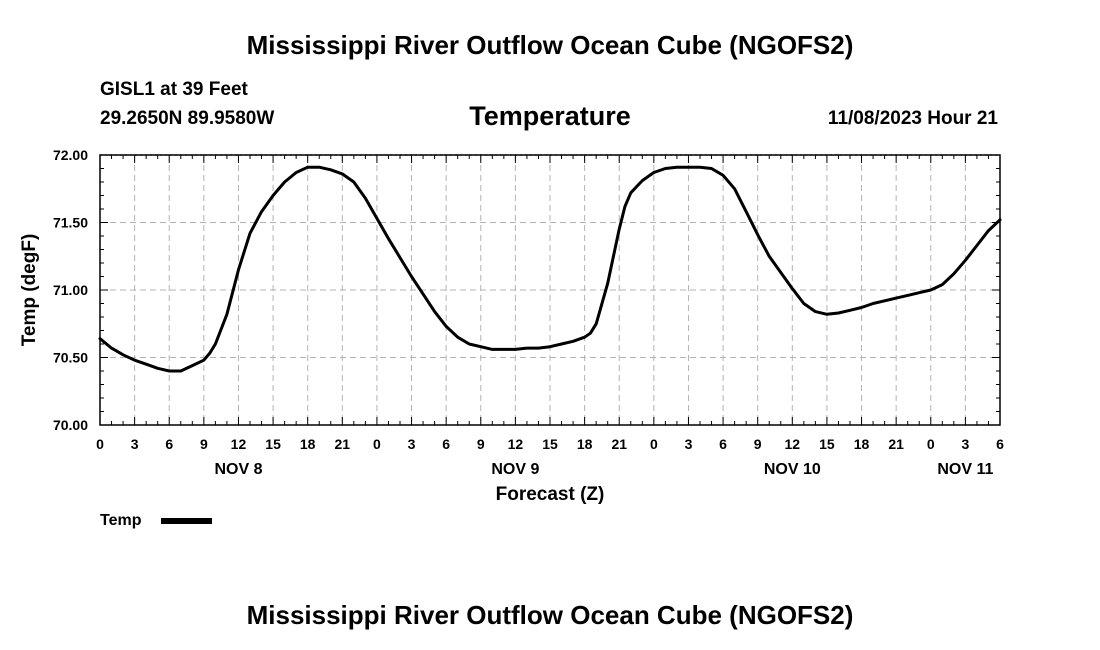 The image size is (1100, 650). Describe the element at coordinates (70, 358) in the screenshot. I see `y-tick-label: 70.50` at that location.